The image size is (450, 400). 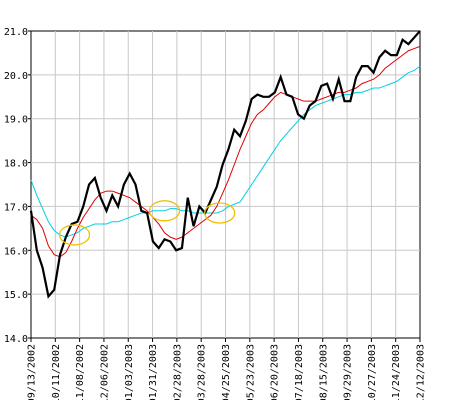 I want to click on x-tick-label: 01/31/2003, so click(x=153, y=372).